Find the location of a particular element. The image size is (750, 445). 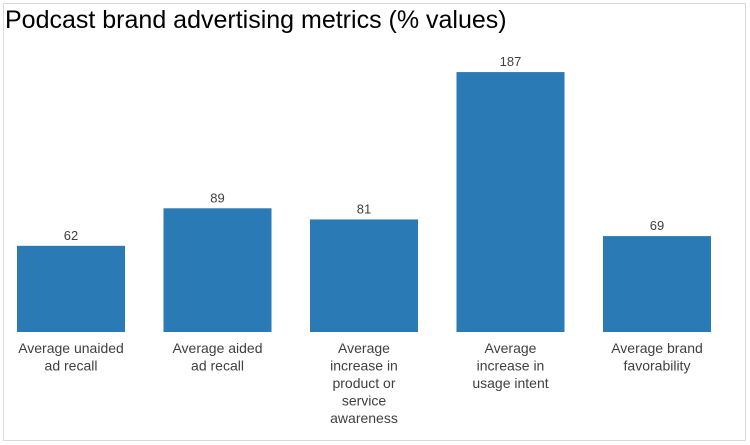

category-label-line: Average aided is located at coordinates (217, 348).